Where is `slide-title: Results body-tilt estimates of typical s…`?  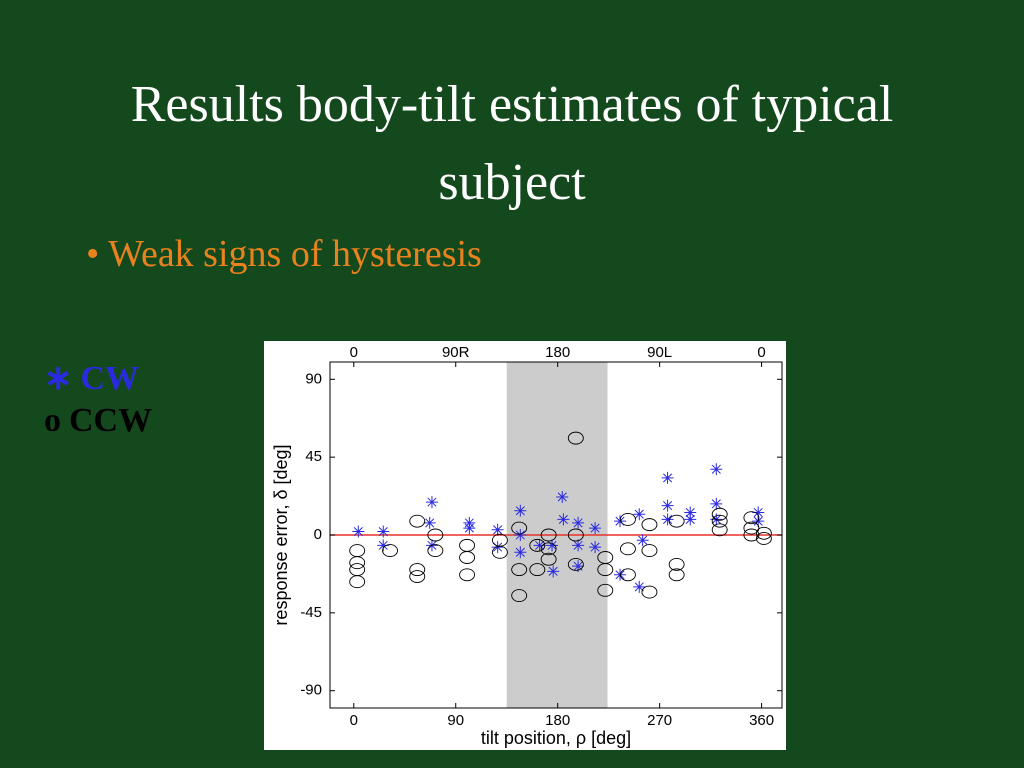
slide-title: Results body-tilt estimates of typical s… is located at coordinates (512, 143).